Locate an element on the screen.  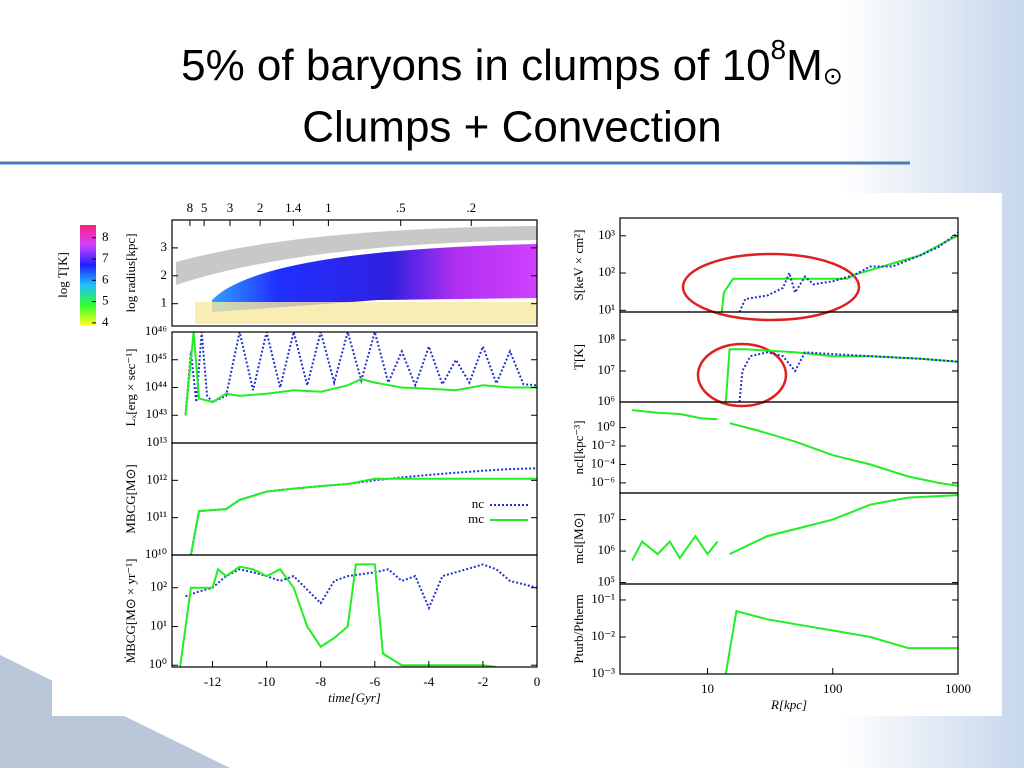
colorbar-tick-label: 6 is located at coordinates (105, 278).